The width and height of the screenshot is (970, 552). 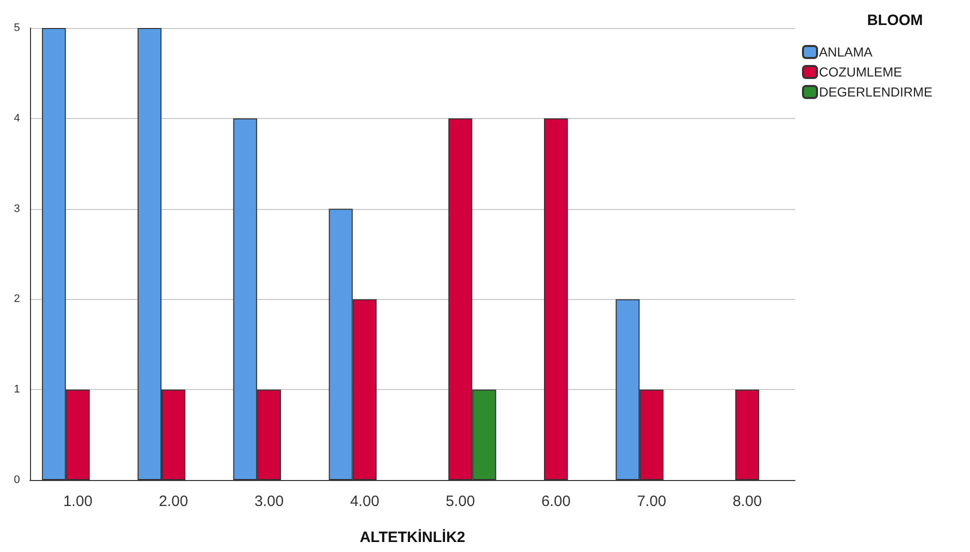 I want to click on y-tick-label: 3, so click(x=17, y=208).